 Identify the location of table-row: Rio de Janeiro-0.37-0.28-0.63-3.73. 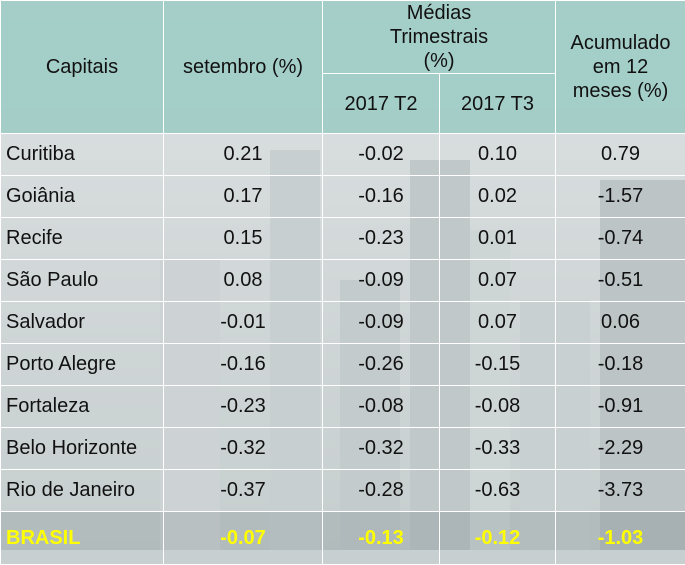
(343, 491).